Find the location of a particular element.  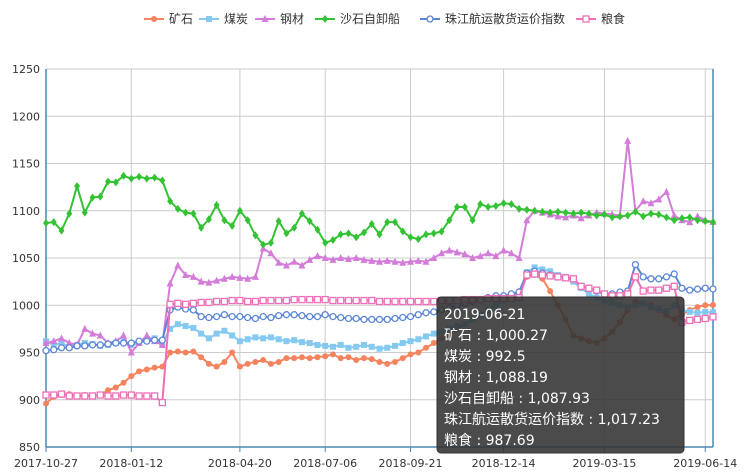

legend-item-grain: 粮食 is located at coordinates (600, 18).